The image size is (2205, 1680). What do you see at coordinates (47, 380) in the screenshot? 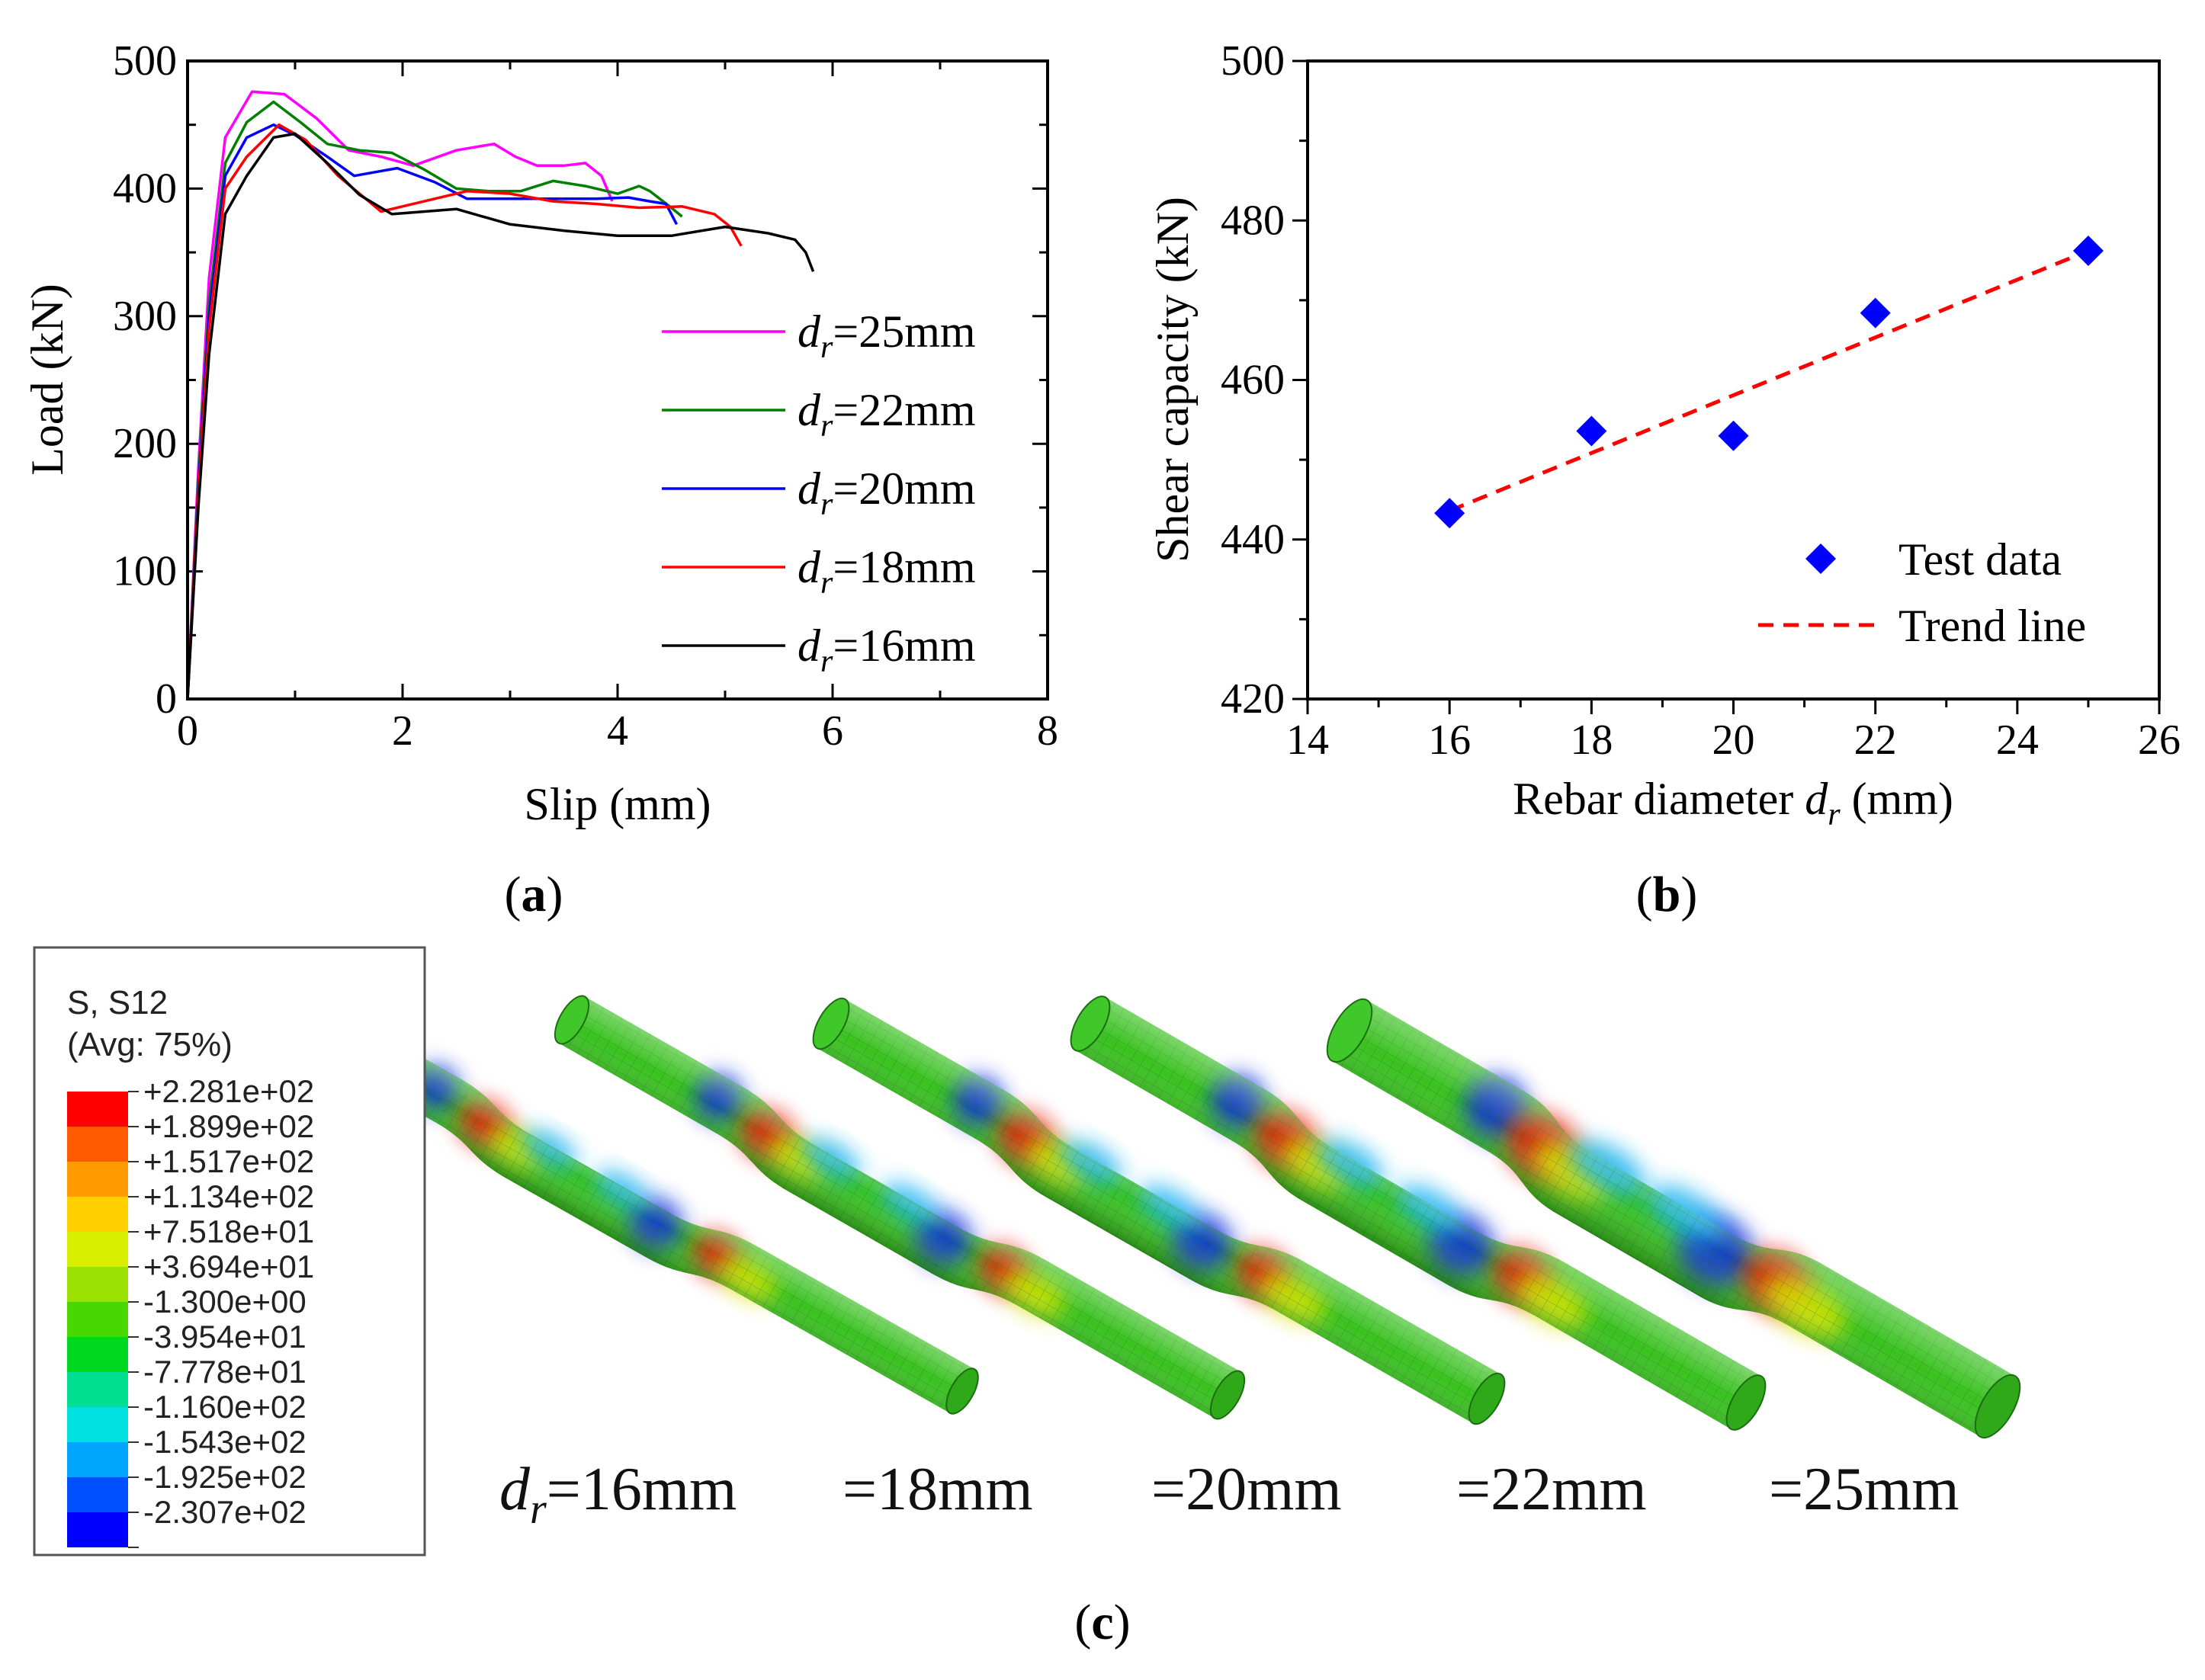
I see `panel-a-y-axis-label: Load (kN)` at bounding box center [47, 380].